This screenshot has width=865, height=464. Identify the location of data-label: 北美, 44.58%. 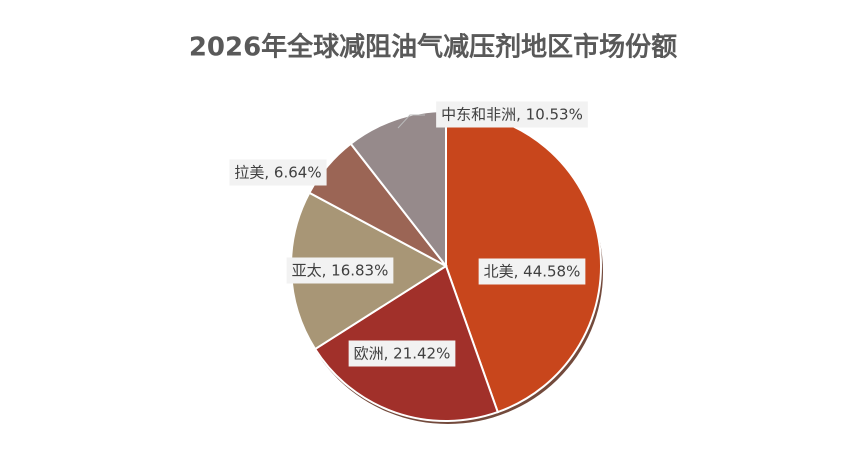
(532, 272).